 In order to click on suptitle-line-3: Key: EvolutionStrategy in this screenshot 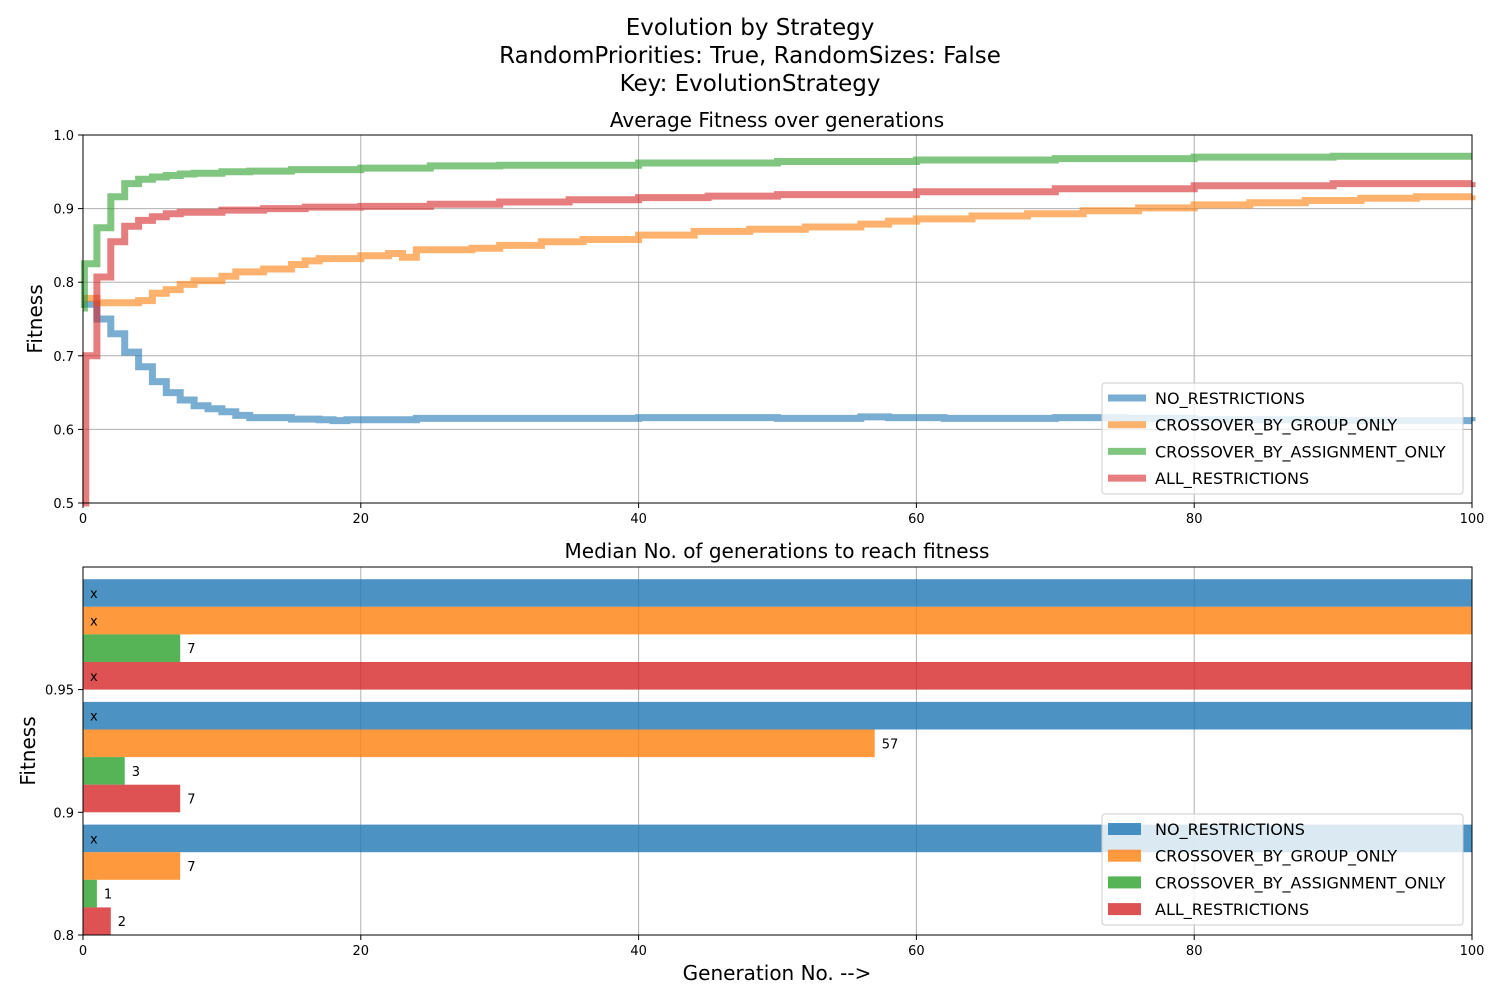, I will do `click(750, 84)`.